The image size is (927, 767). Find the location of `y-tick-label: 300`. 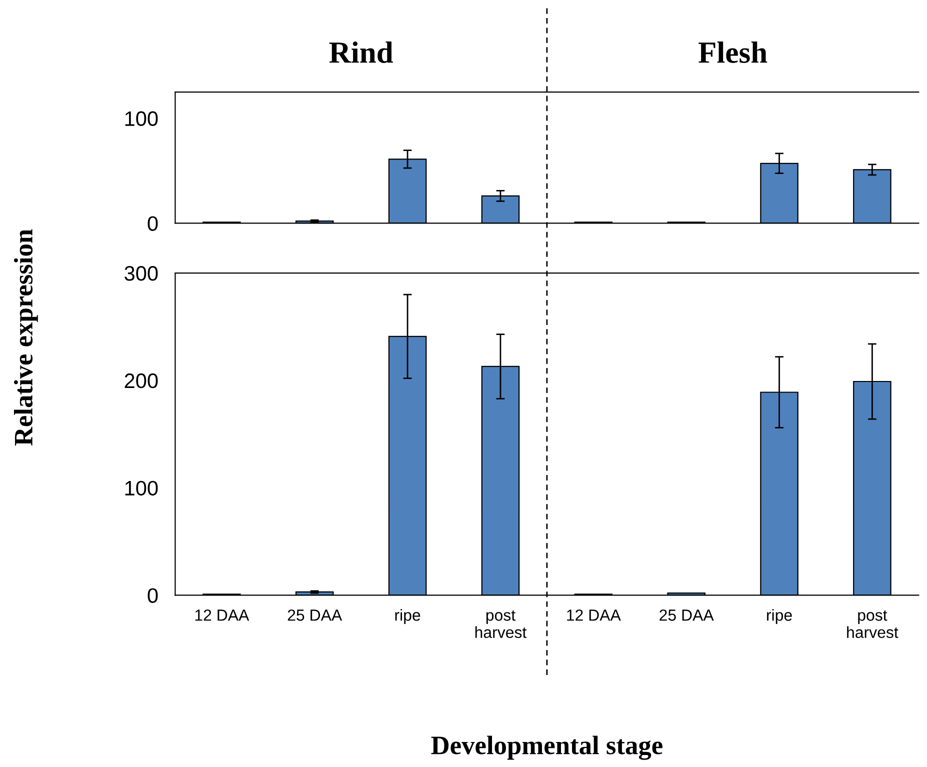

y-tick-label: 300 is located at coordinates (141, 273).